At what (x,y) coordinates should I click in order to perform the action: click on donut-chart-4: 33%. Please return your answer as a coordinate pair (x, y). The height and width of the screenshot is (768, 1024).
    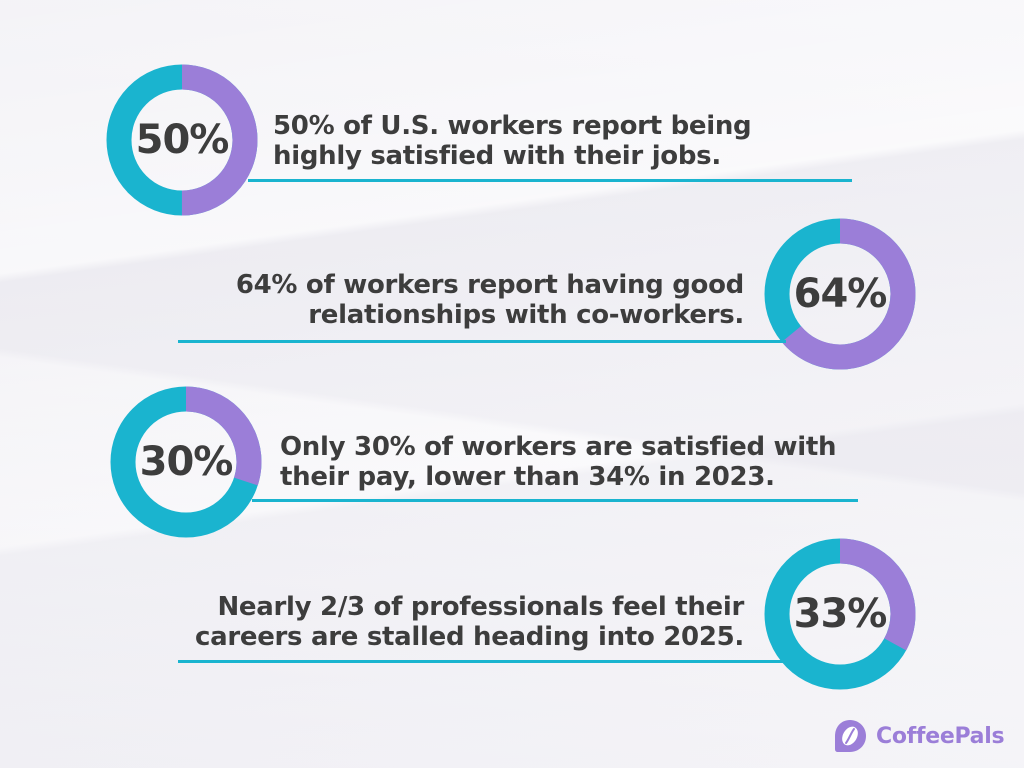
    Looking at the image, I should click on (840, 614).